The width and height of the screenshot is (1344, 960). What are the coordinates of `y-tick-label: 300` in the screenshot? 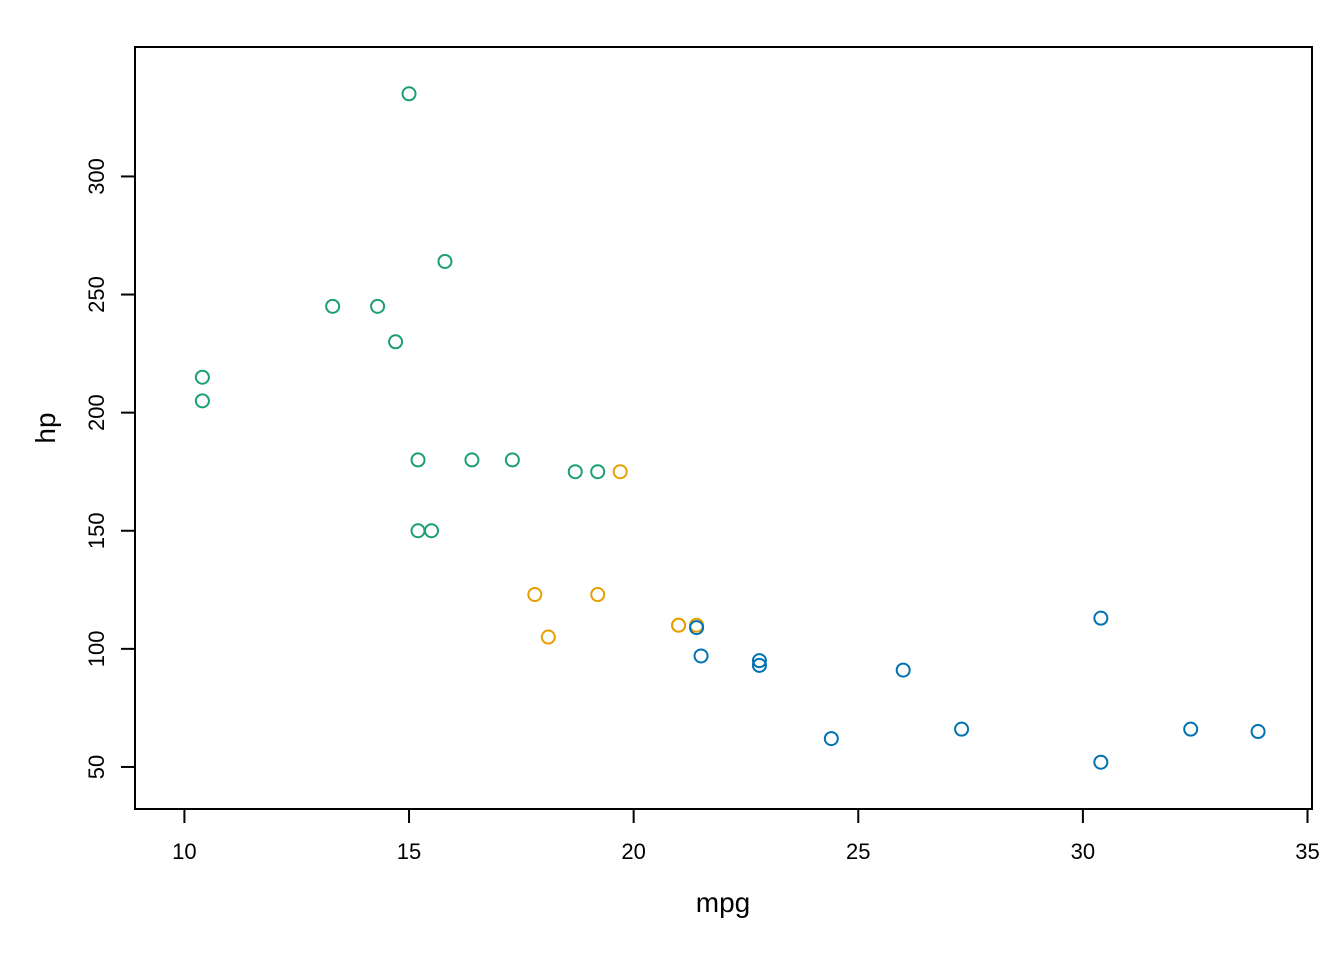 It's located at (96, 176).